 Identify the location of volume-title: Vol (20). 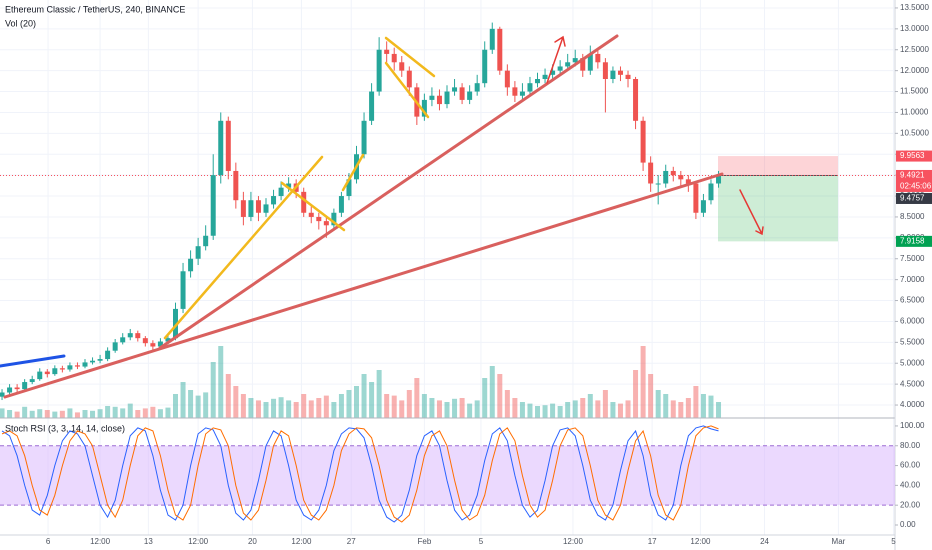
(20, 23).